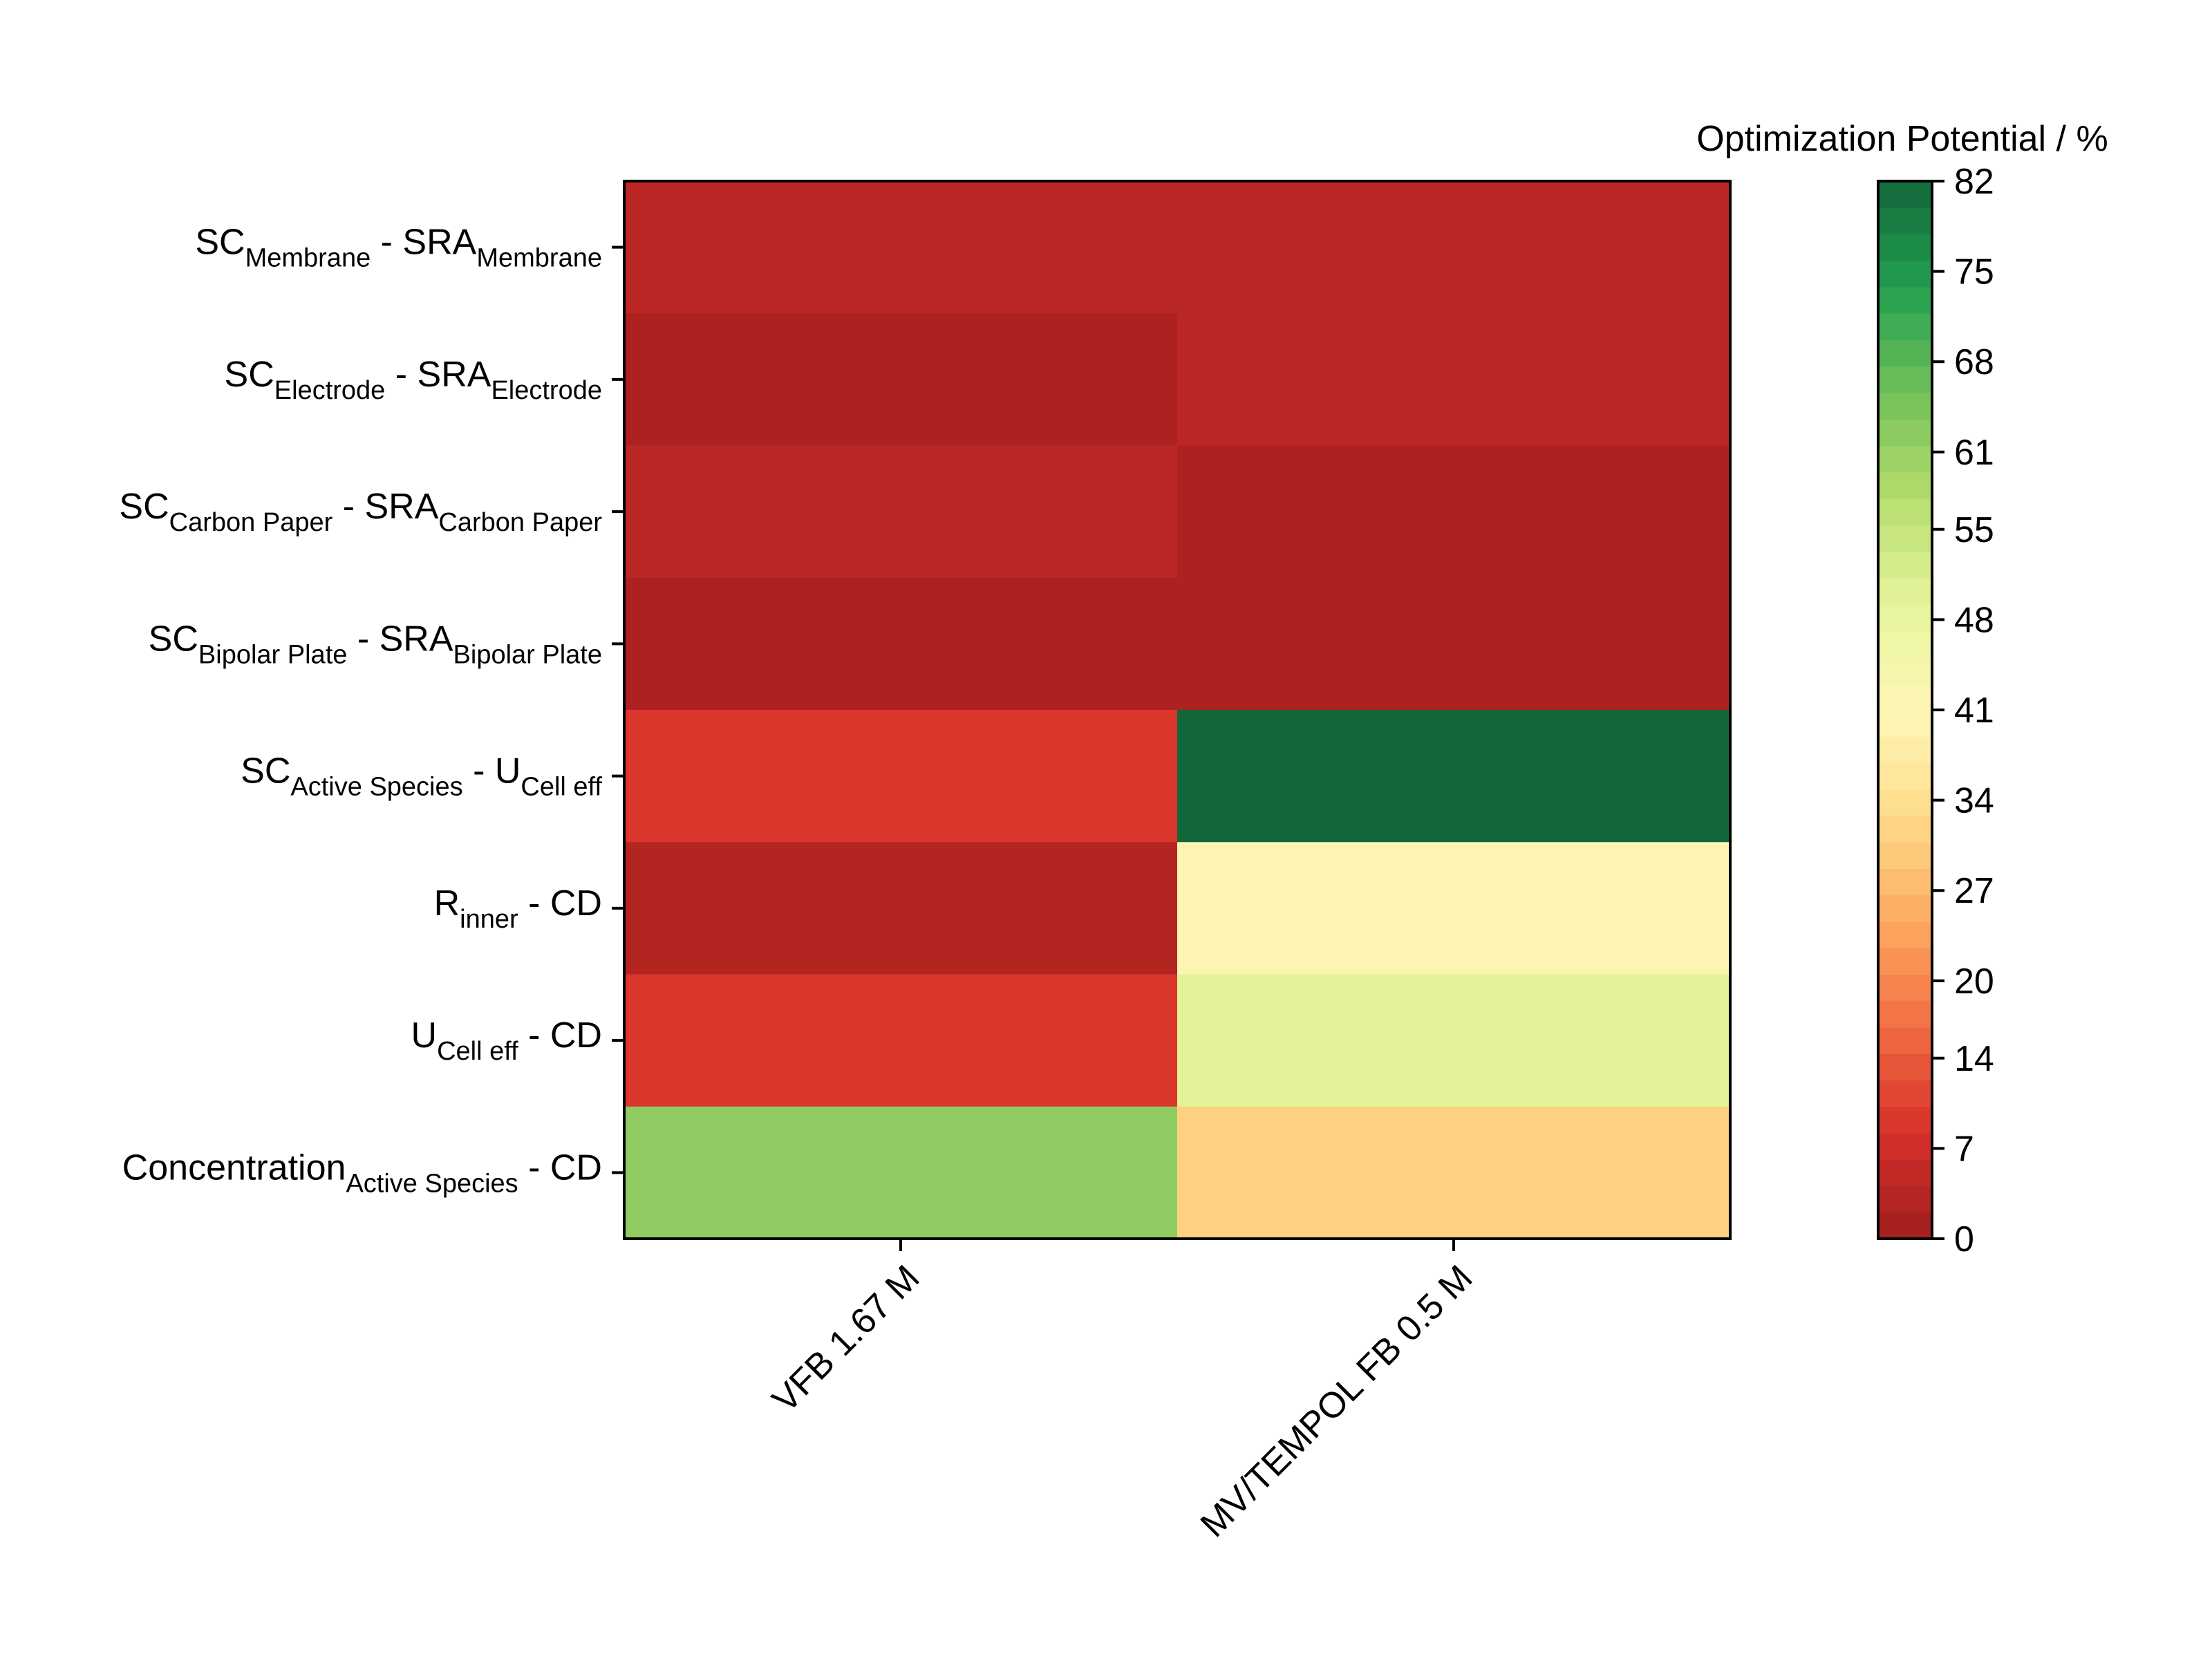 The image size is (2212, 1659). I want to click on y-label-subscript: Bipolar Plate, so click(272, 654).